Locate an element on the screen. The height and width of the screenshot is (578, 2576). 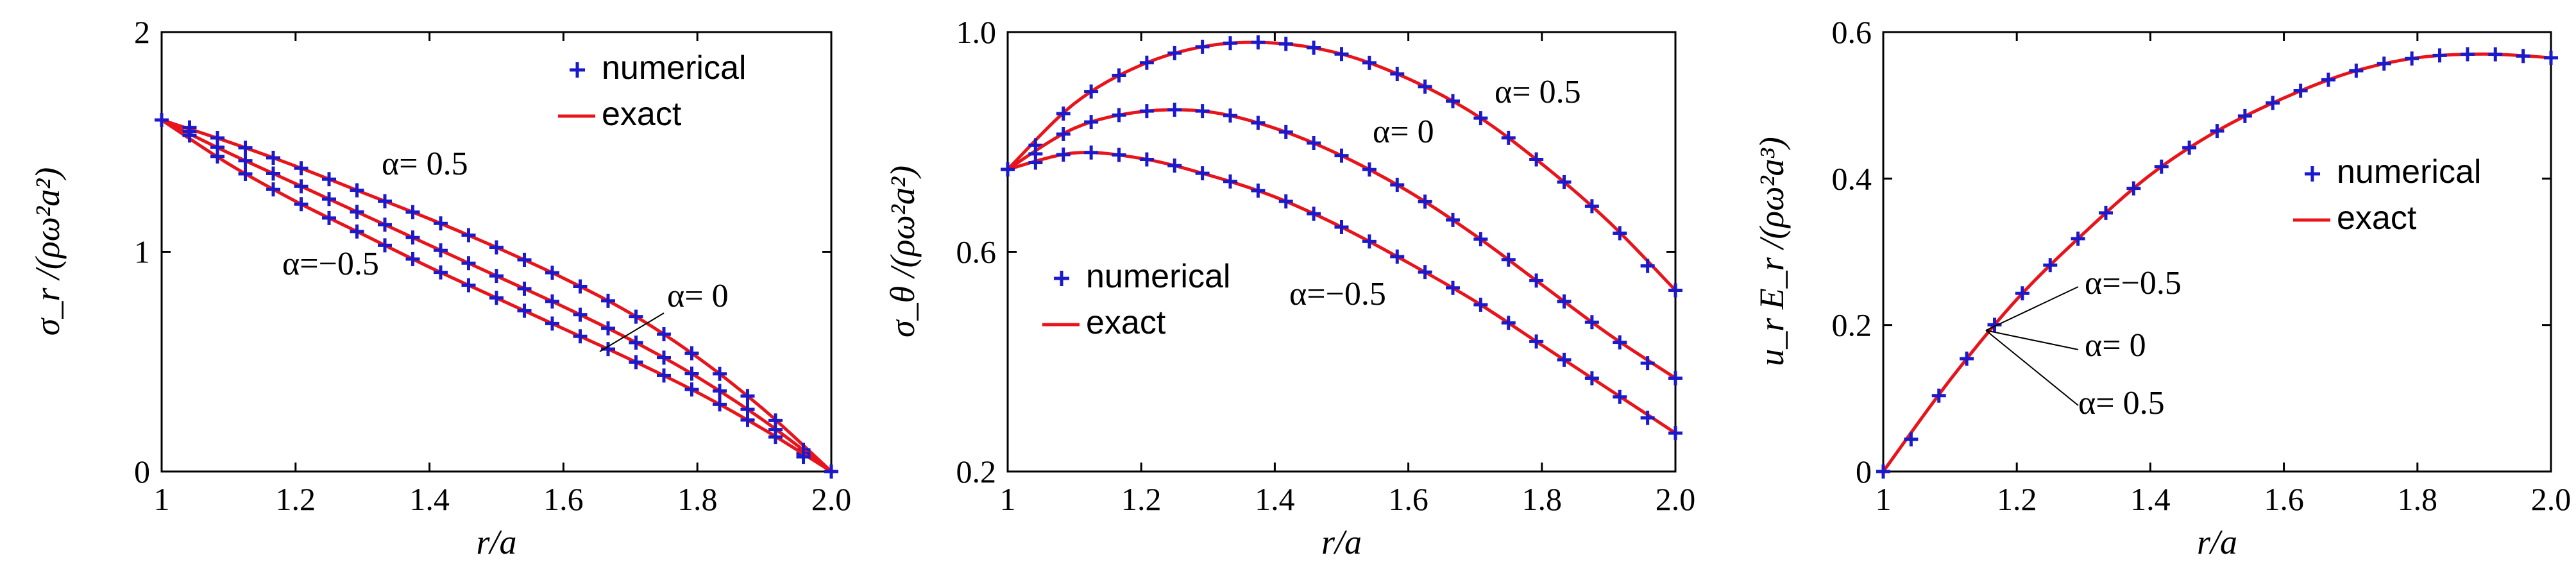
legend-label-exact: exact is located at coordinates (642, 114).